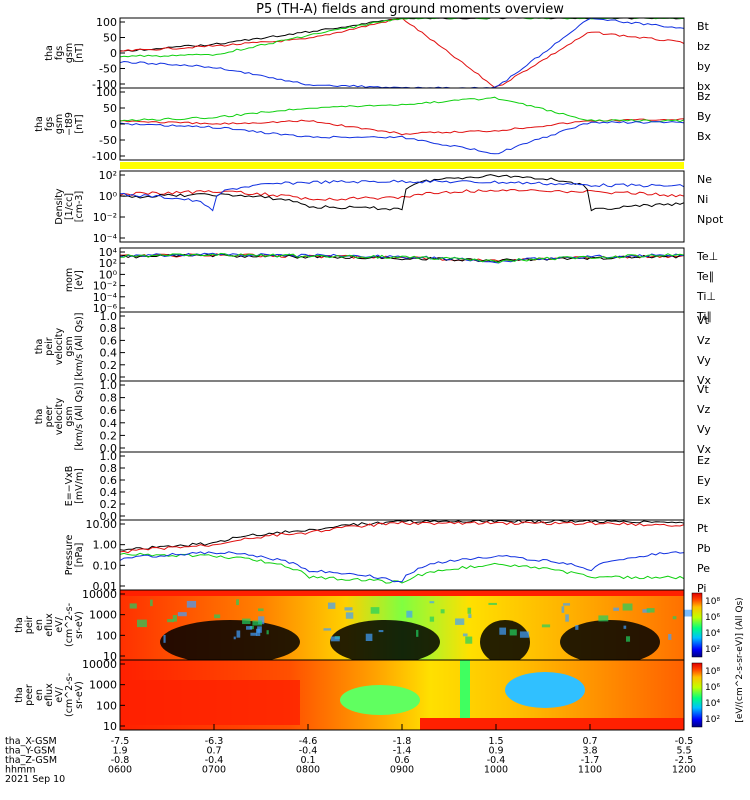  I want to click on series-line-bx, so click(402, 53).